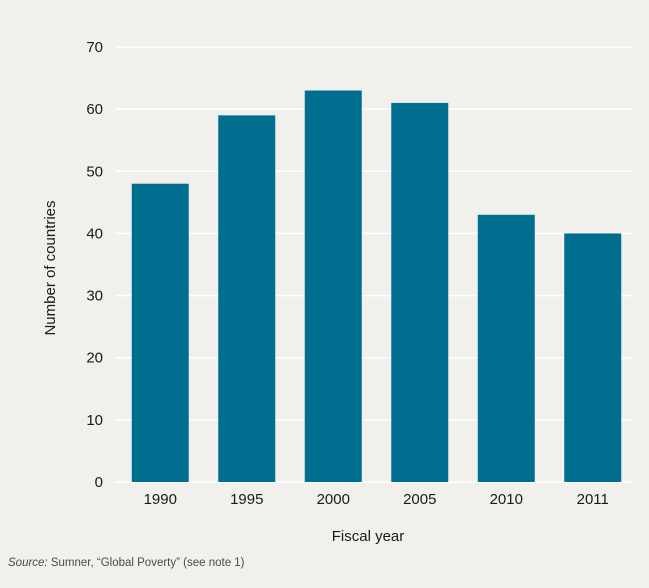 The image size is (649, 588). Describe the element at coordinates (593, 499) in the screenshot. I see `x-tick-label-2011: 2011` at that location.